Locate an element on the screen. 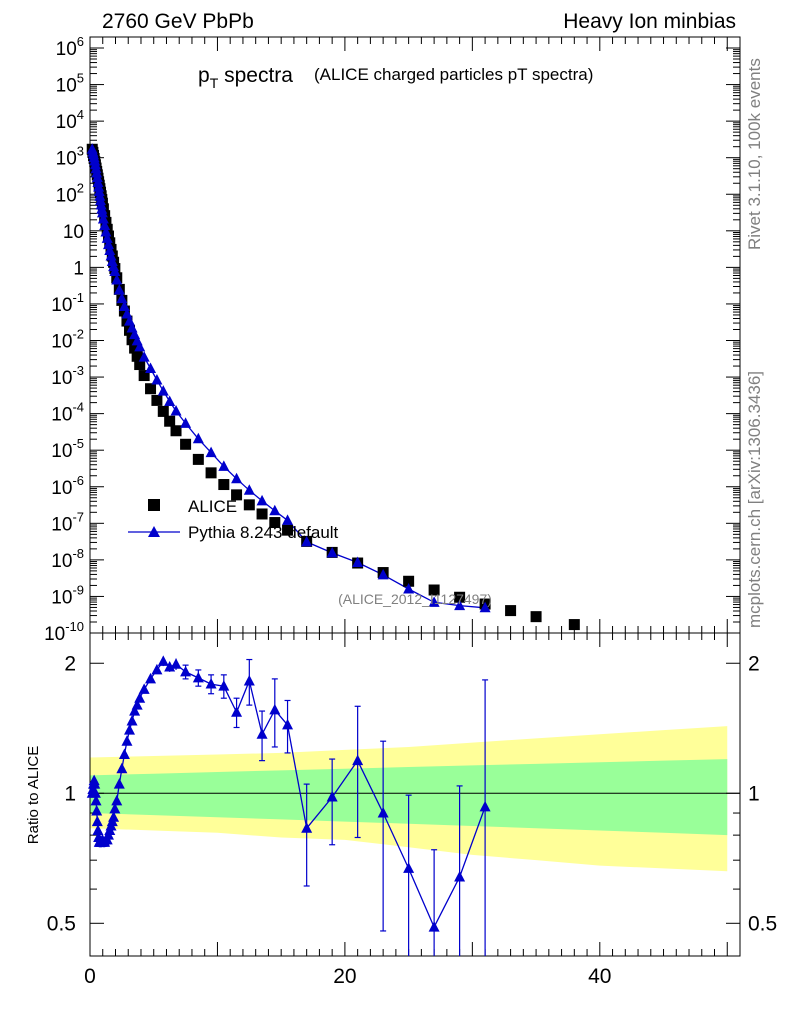 This screenshot has width=786, height=1024. ratio-x-tick-label: 20 is located at coordinates (344, 976).